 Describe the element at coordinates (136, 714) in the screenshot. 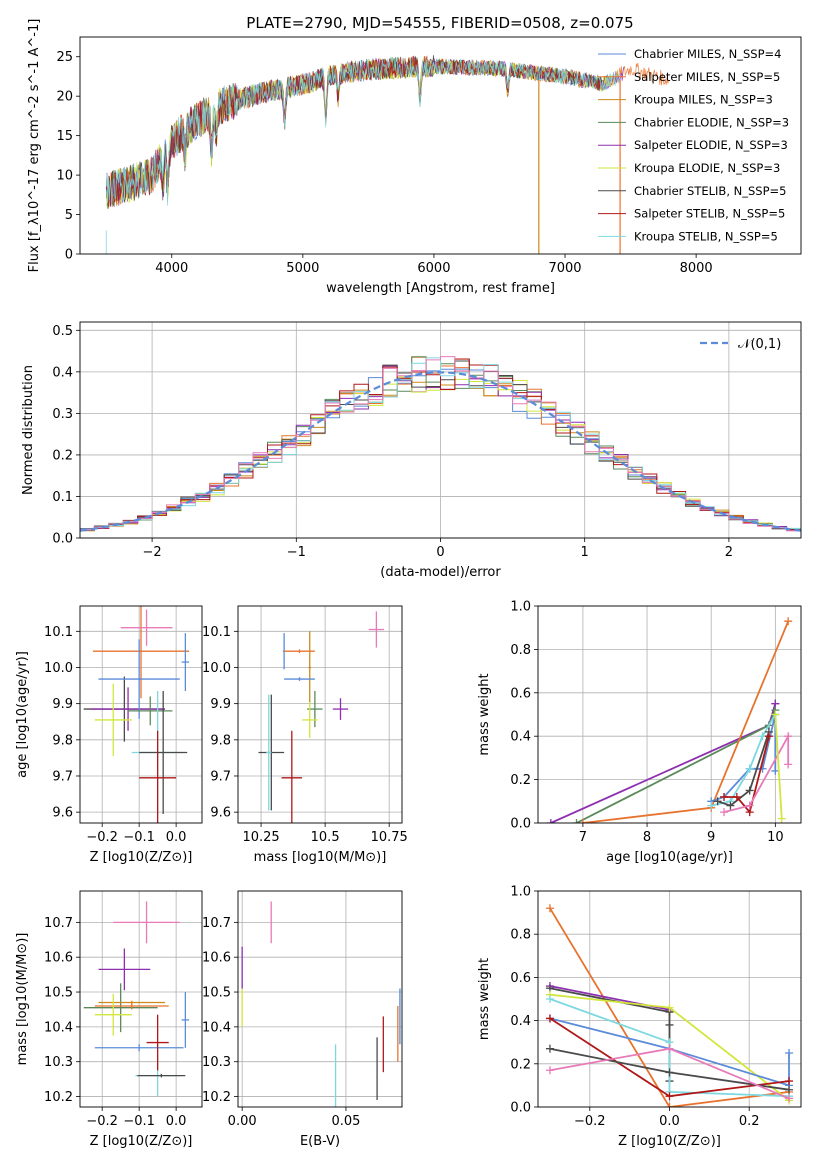

I see `age_vs_Z-plot-area` at that location.